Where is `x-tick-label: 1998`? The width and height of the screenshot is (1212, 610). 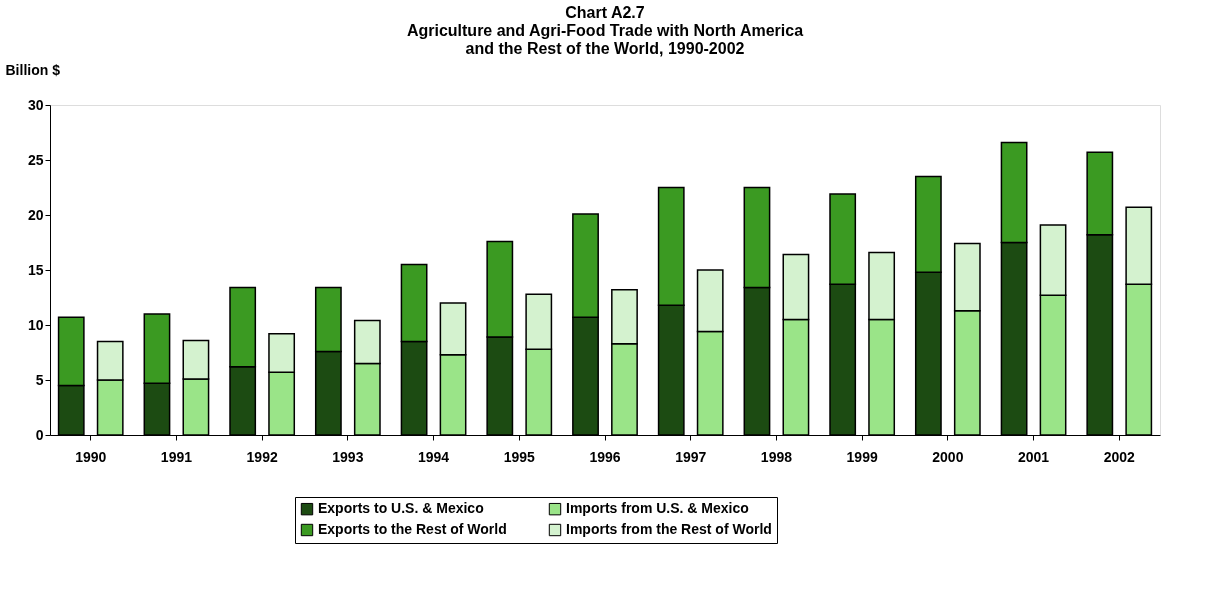 x-tick-label: 1998 is located at coordinates (776, 456).